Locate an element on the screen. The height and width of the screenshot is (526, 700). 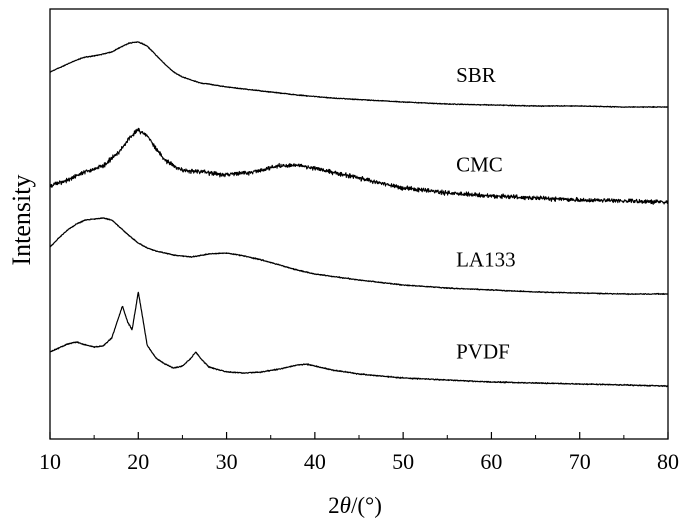
x-ticks: 10 20 30 40 50 60 70 80 is located at coordinates (359, 453).